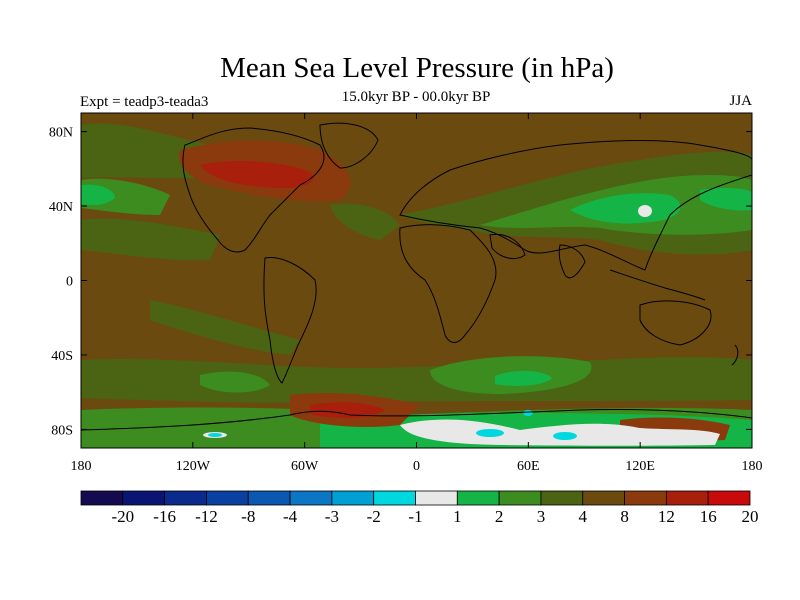  I want to click on anomaly-12-16-region, so click(292, 289).